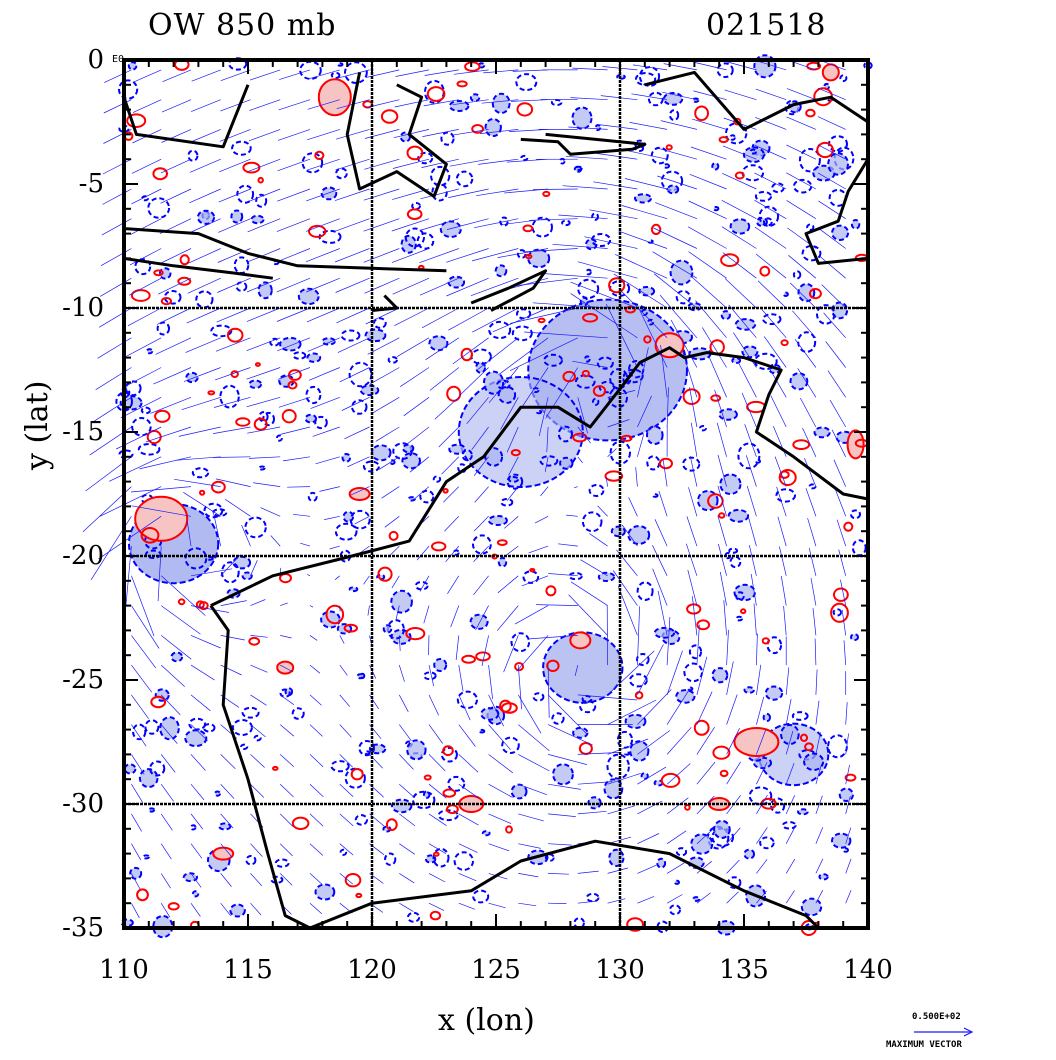 This screenshot has height=1060, width=1056. What do you see at coordinates (72, 308) in the screenshot?
I see `y-tick-label: -10` at bounding box center [72, 308].